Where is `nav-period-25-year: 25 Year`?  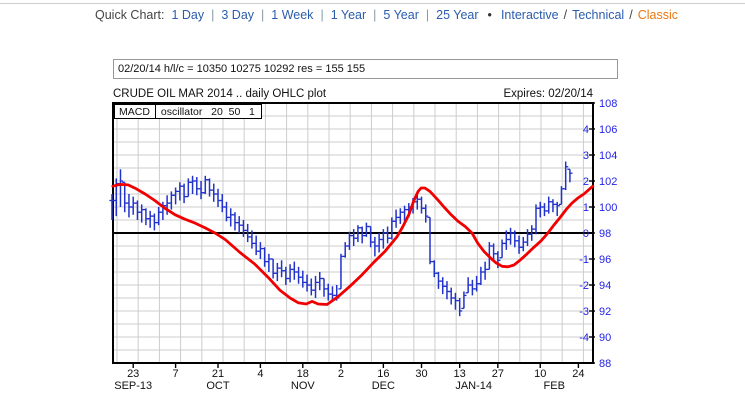 nav-period-25-year: 25 Year is located at coordinates (457, 15).